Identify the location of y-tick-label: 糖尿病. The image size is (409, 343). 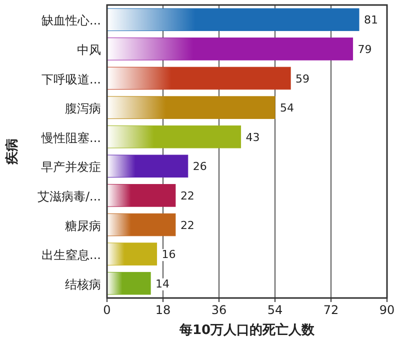
(83, 225).